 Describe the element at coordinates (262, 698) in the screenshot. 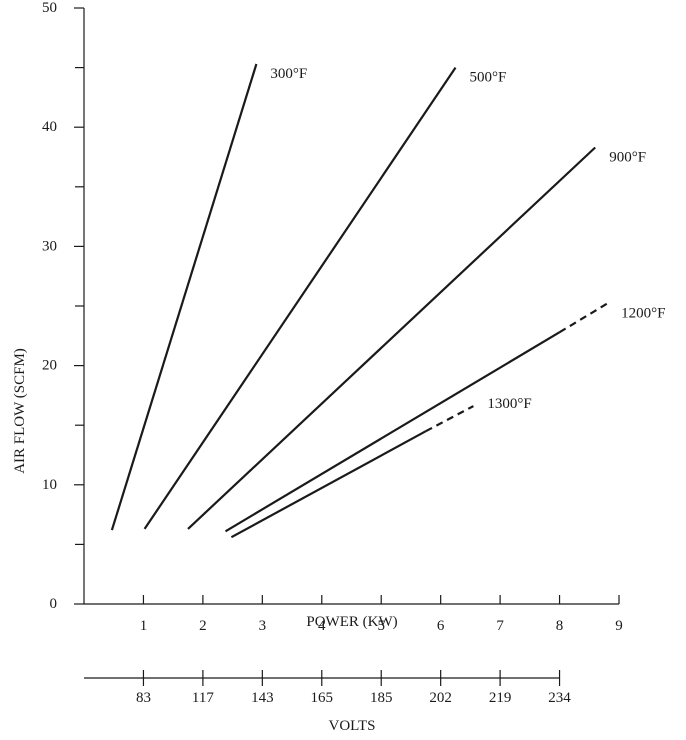

I see `volts-tick-label: 143` at that location.